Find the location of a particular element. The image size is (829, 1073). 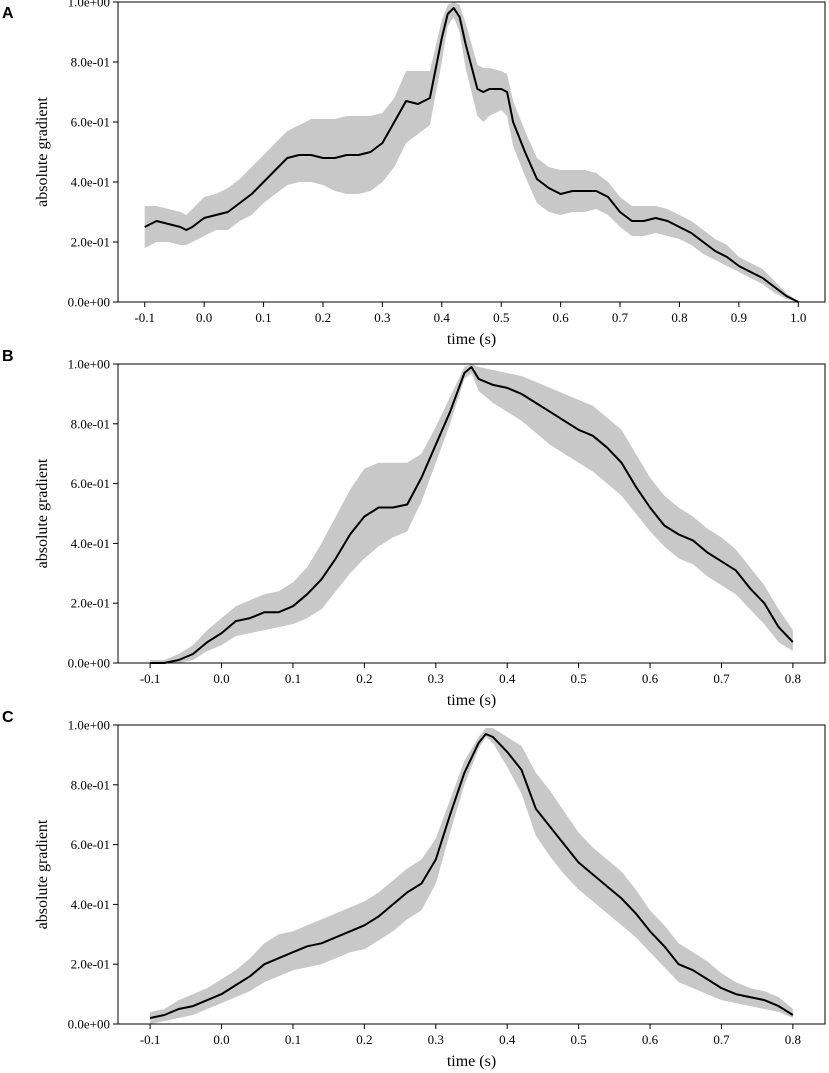

x-tick-label: 0.9 is located at coordinates (739, 317).